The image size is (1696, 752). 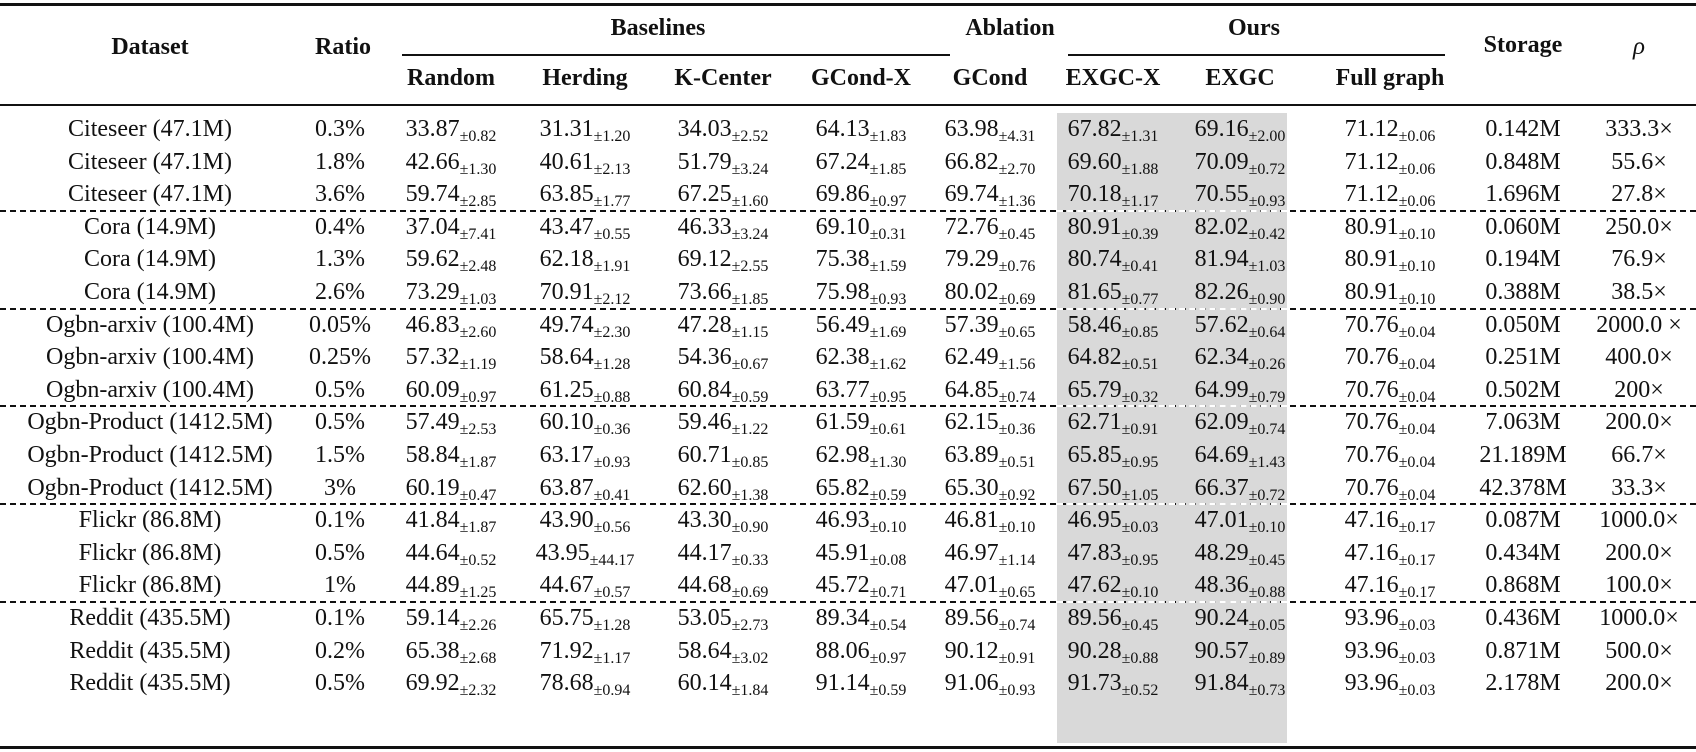 I want to click on cell-herding: 63.85±1.77, so click(x=585, y=194).